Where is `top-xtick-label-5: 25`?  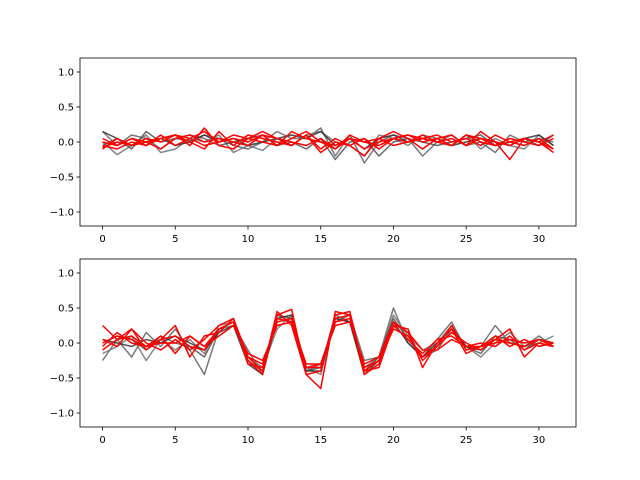
top-xtick-label-5: 25 is located at coordinates (466, 239).